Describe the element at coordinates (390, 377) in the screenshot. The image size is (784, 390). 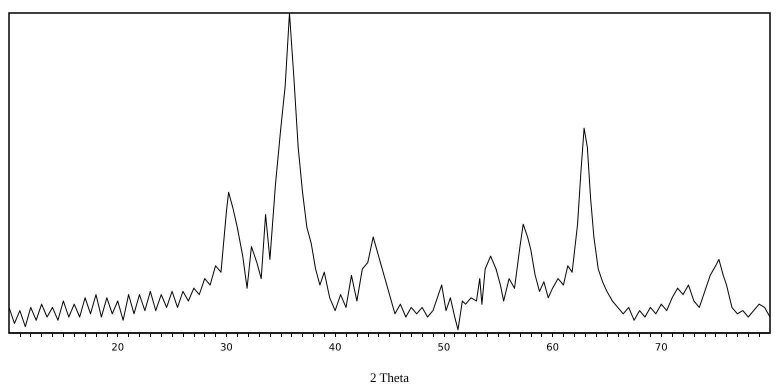
I see `x-axis-title: 2 Theta` at that location.